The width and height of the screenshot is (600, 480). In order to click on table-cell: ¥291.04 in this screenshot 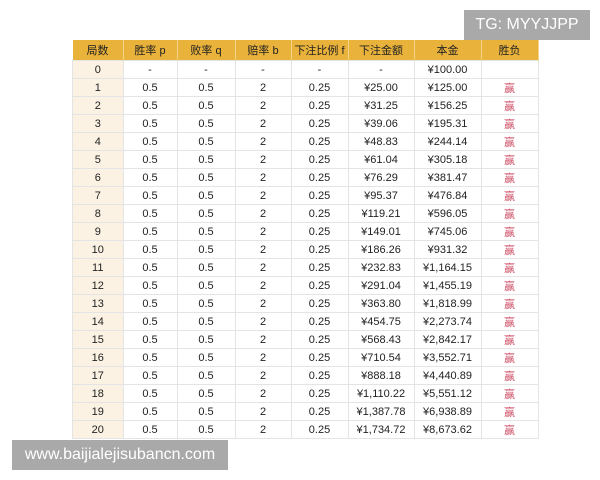, I will do `click(381, 285)`.